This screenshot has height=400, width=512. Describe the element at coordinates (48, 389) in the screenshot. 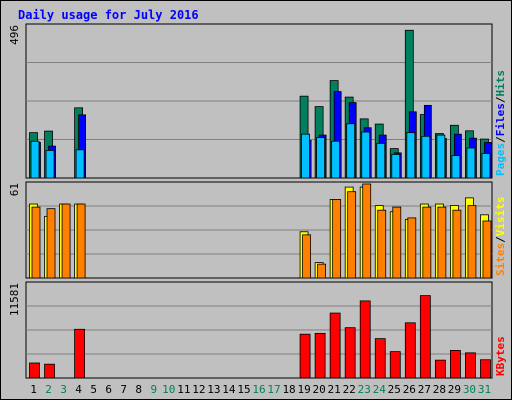

I see `day-label: 2` at that location.